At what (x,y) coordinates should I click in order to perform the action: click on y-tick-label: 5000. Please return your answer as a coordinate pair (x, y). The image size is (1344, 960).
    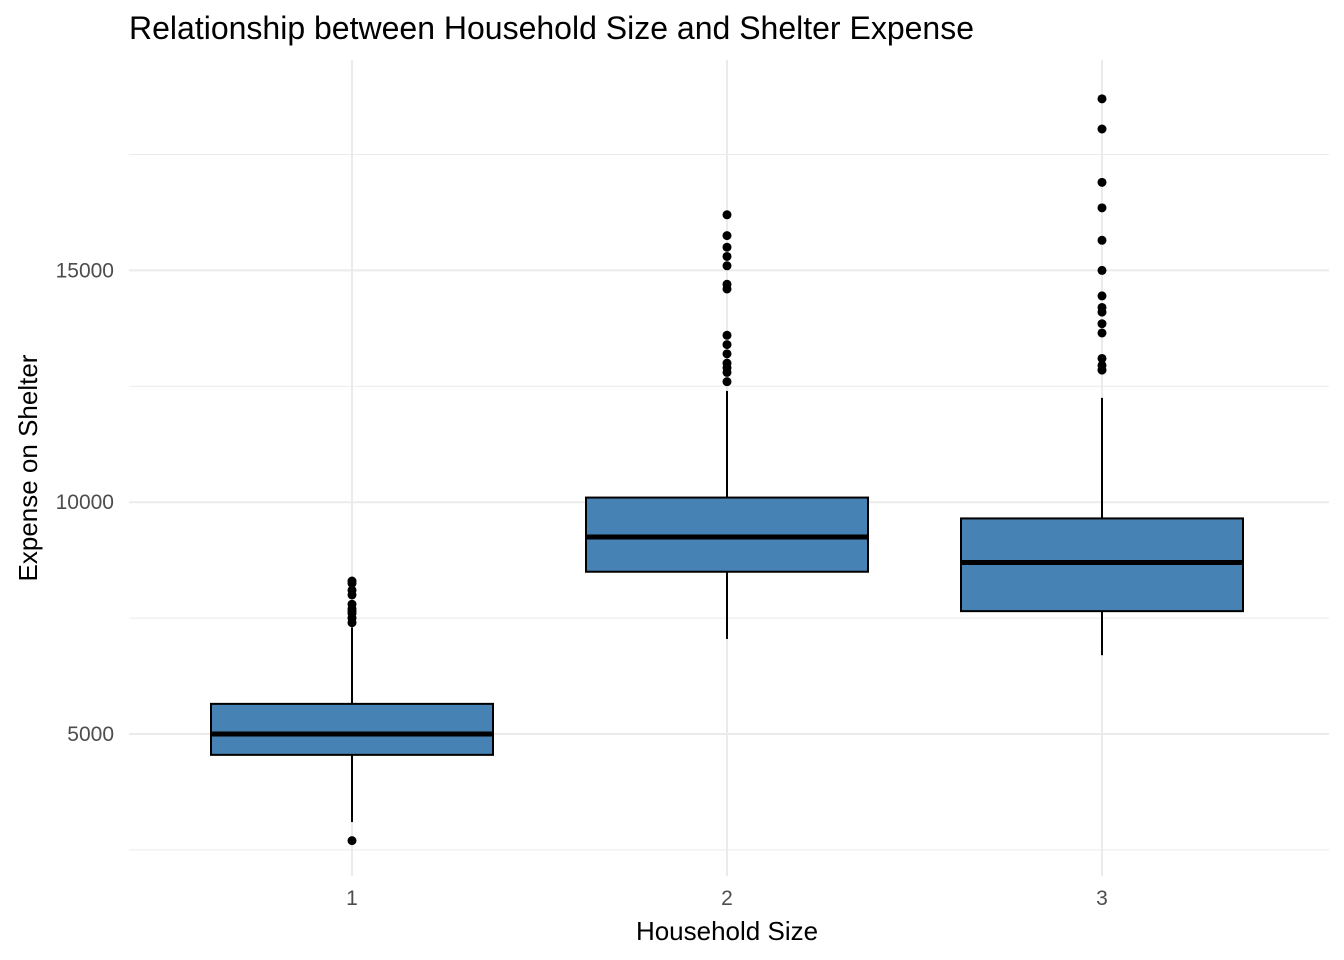
    Looking at the image, I should click on (90, 734).